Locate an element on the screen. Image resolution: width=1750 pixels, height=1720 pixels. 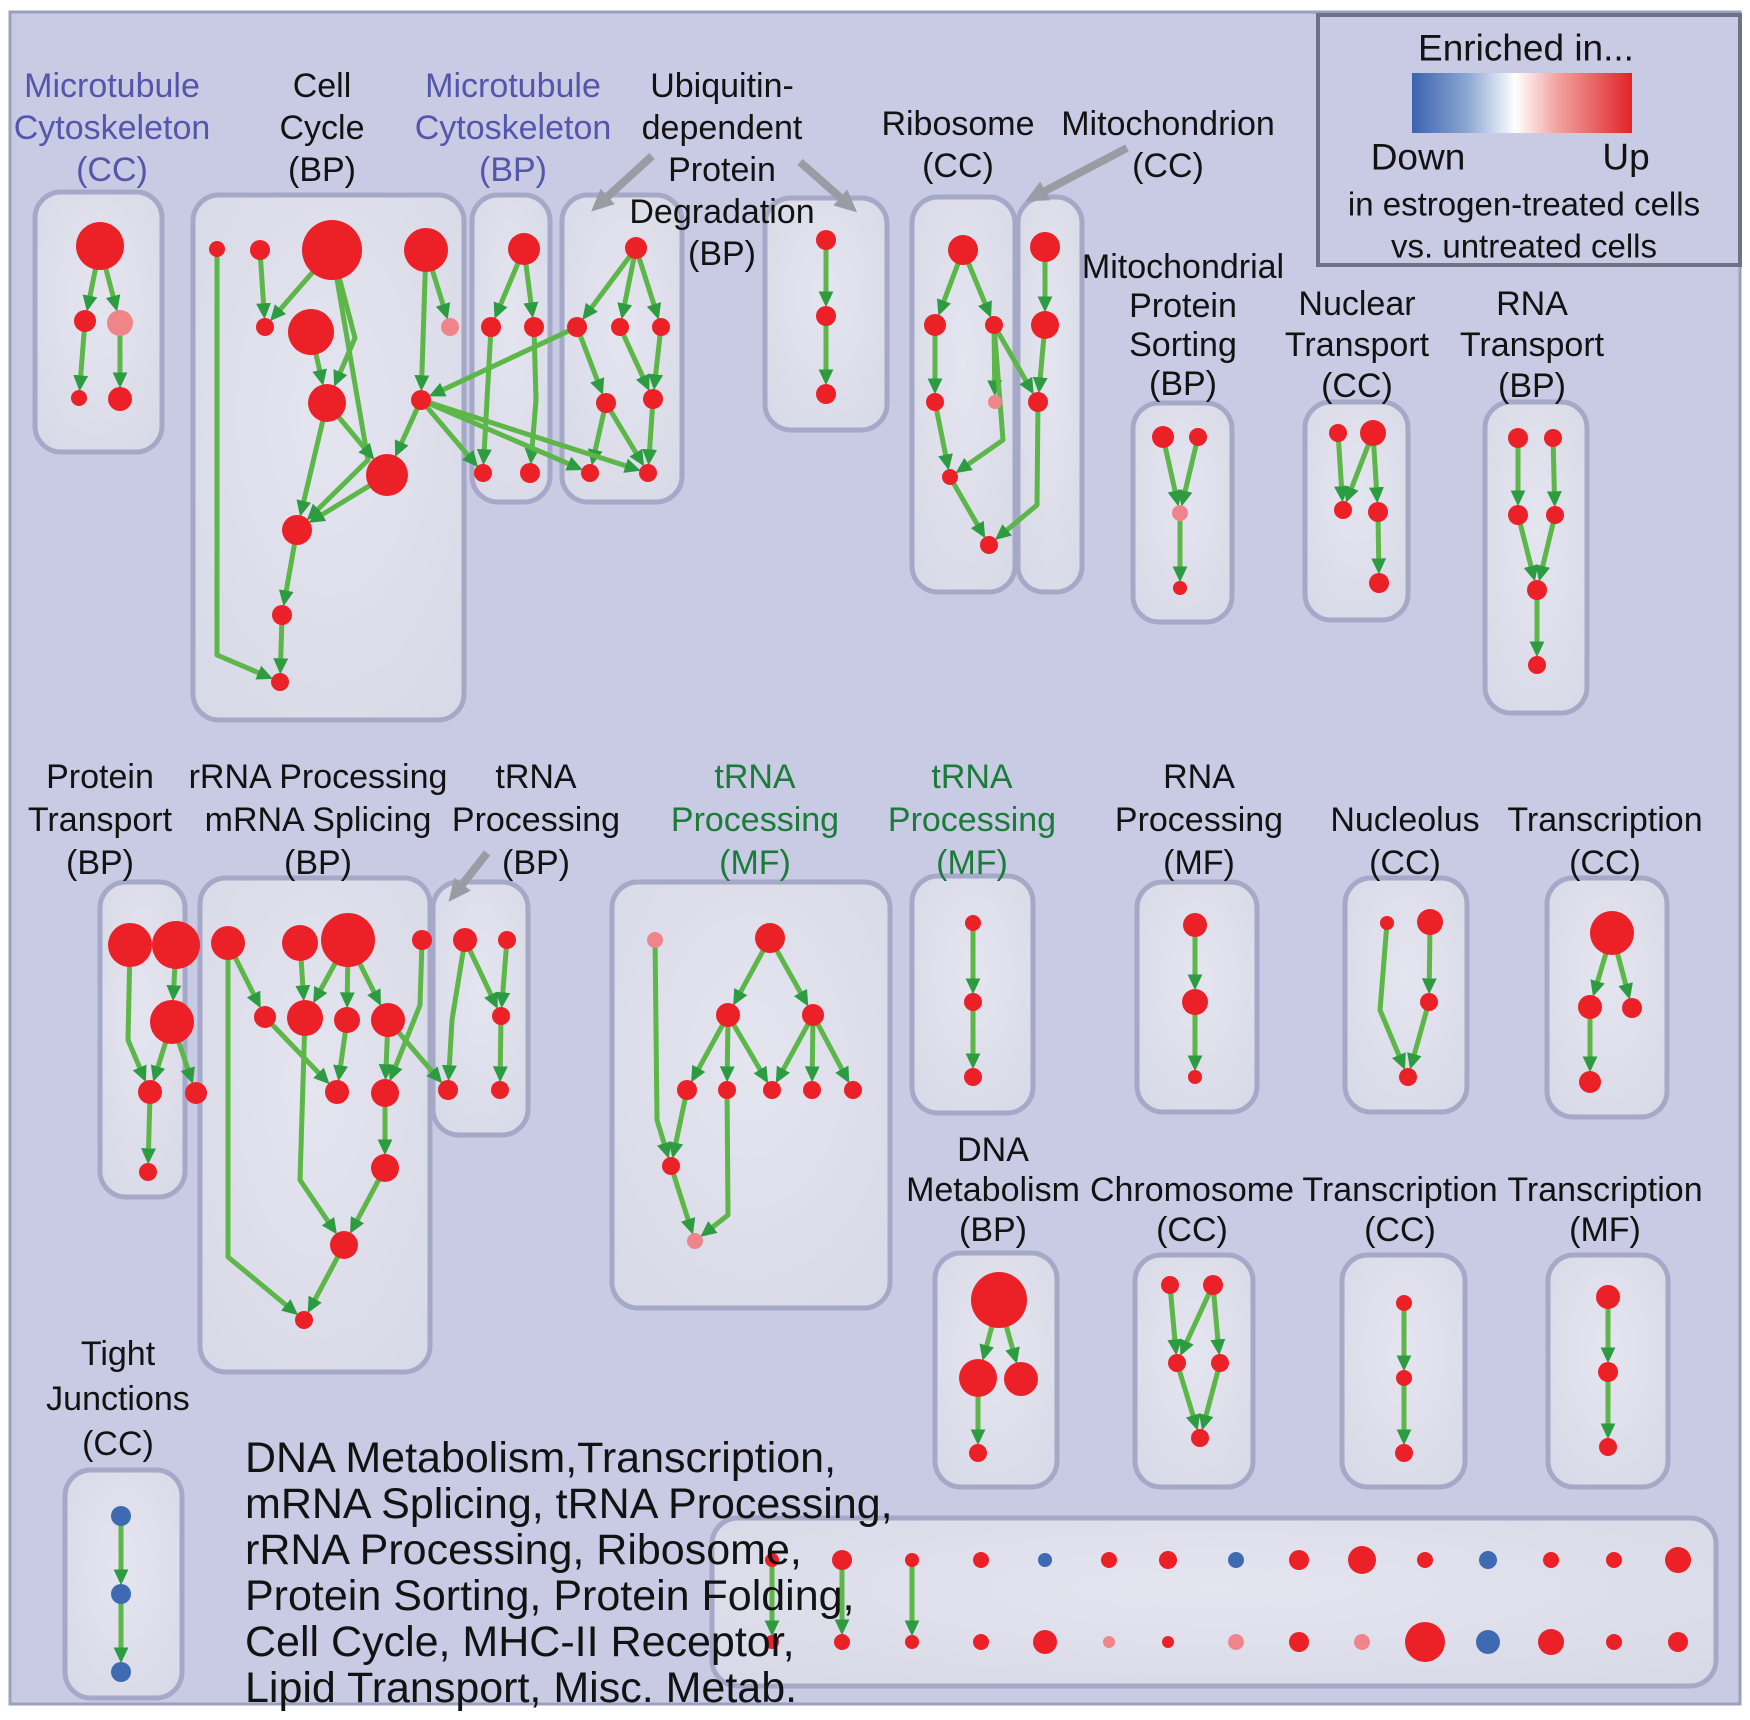
go-term-node-bt14 is located at coordinates (1614, 1560).